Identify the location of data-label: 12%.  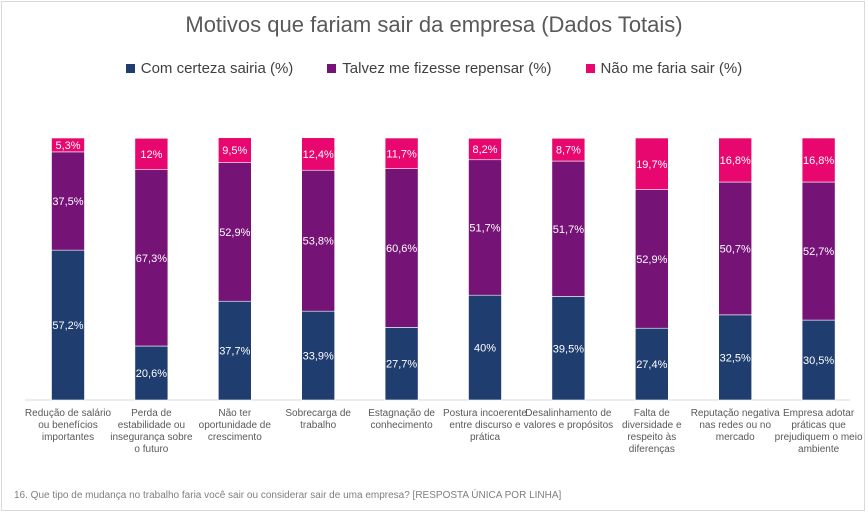
(151, 155).